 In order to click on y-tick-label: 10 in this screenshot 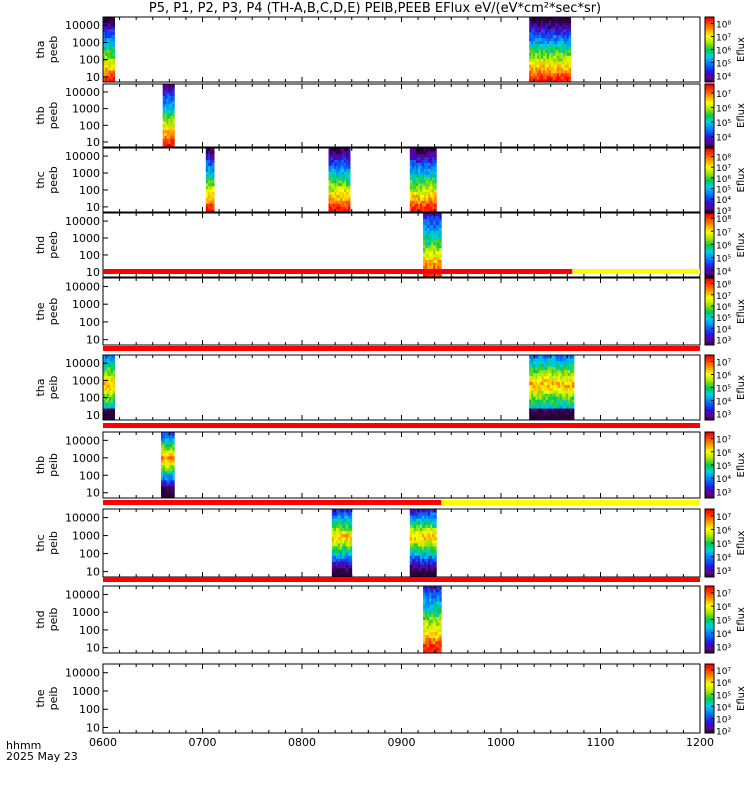, I will do `click(93, 142)`.